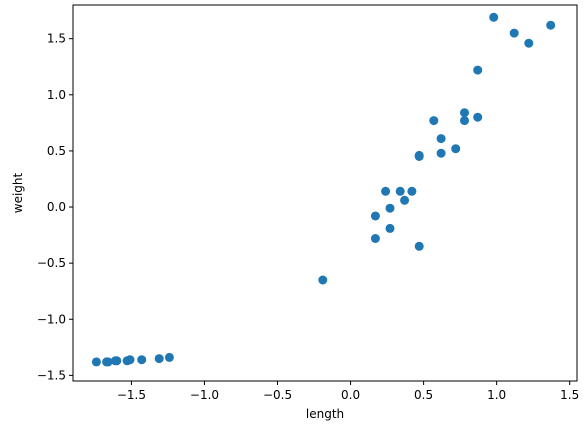  I want to click on x-tick-label-5: 1.0, so click(496, 395).